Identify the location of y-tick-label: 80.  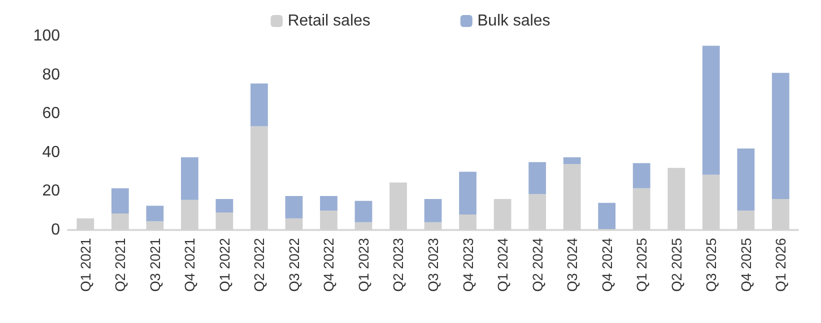
(51, 75).